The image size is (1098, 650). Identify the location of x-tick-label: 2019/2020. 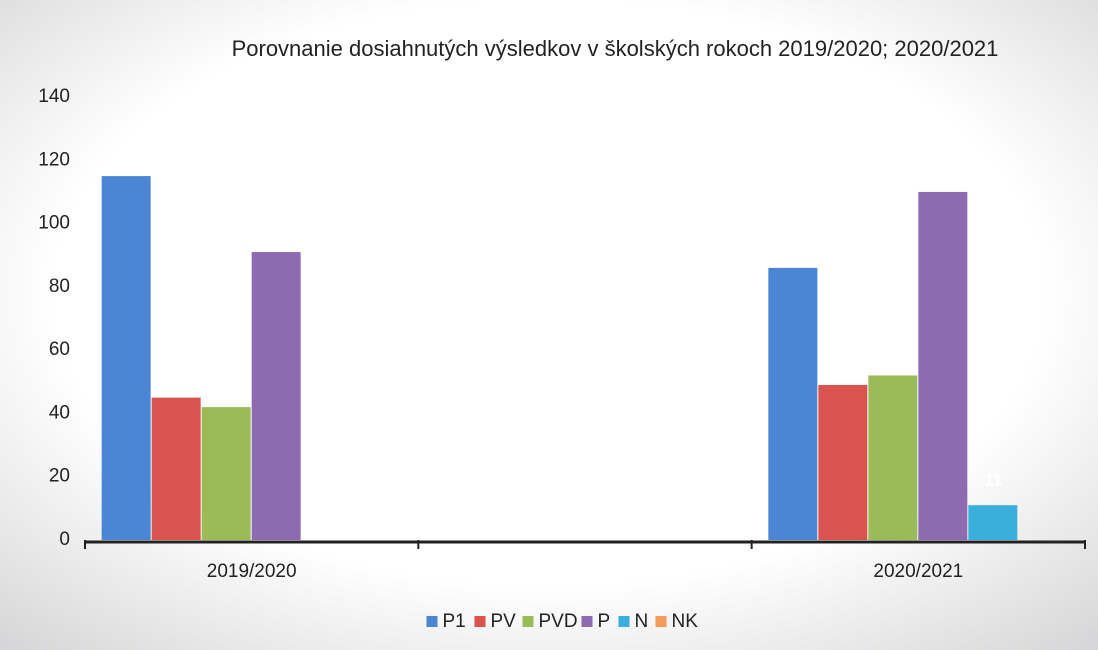
(252, 571).